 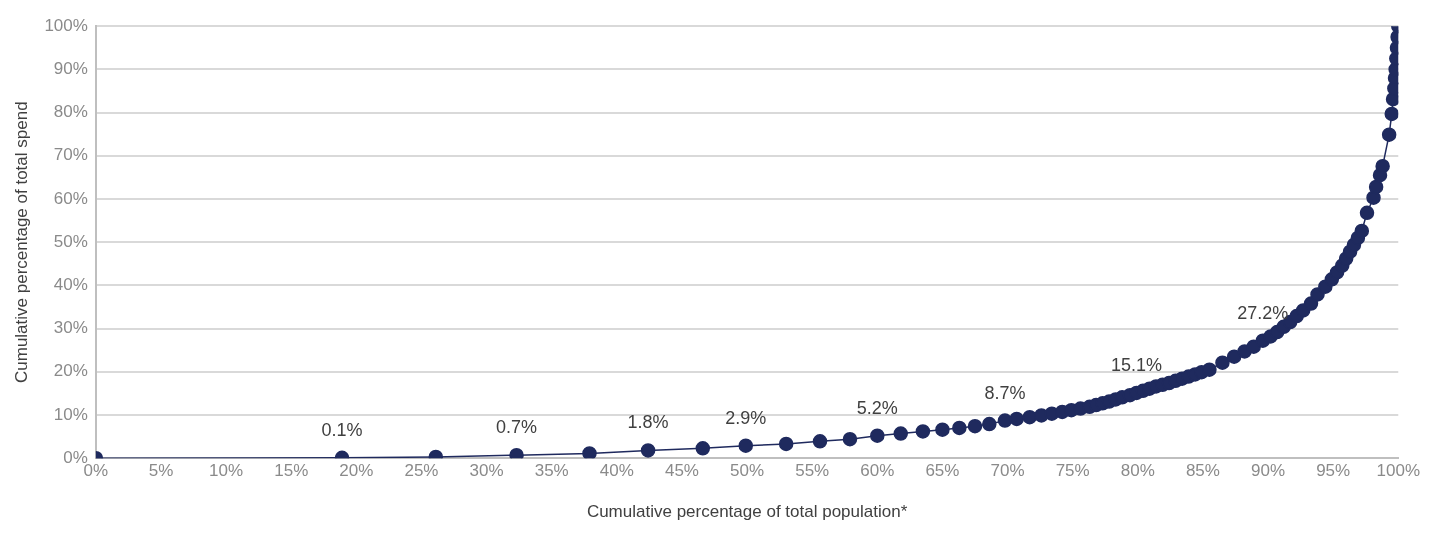 I want to click on y-tick-label: 80%, so click(x=70, y=112).